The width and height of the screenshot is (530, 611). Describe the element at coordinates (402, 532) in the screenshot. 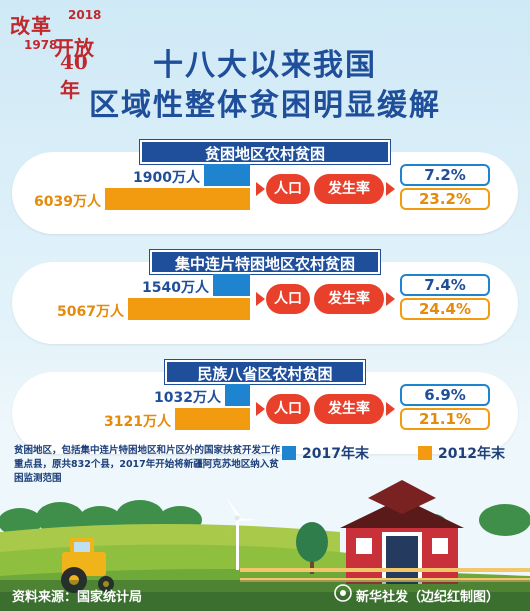

I see `barn-icon` at that location.